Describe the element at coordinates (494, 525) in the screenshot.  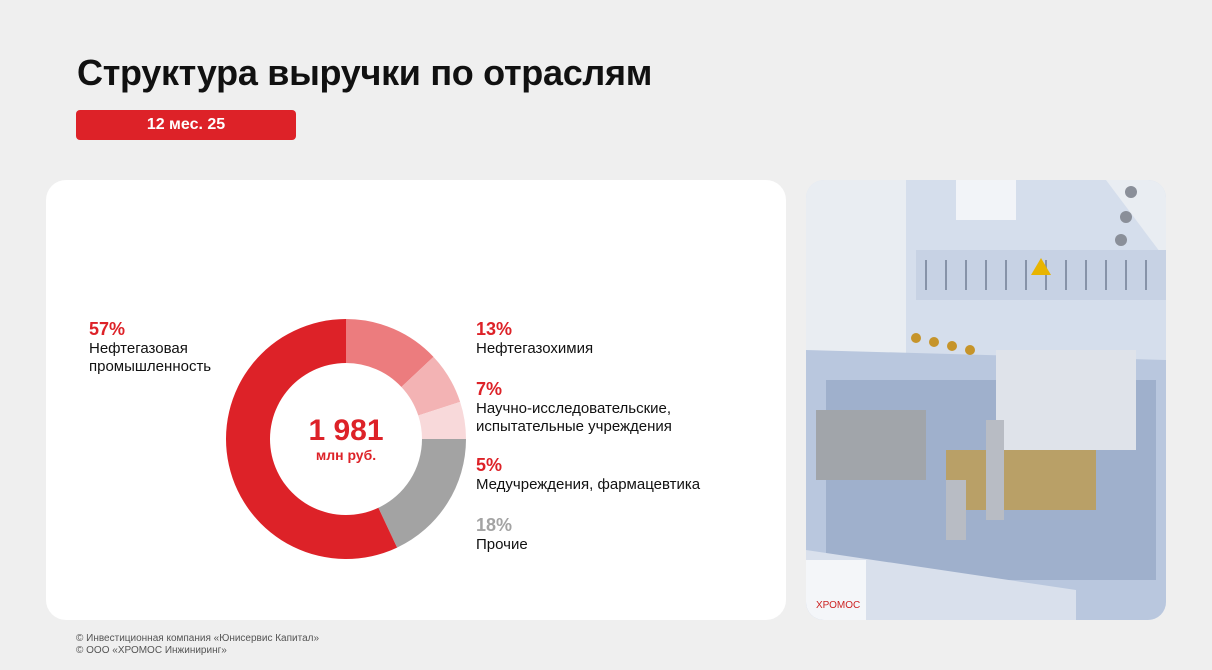
I see `legend-pct: 18%` at that location.